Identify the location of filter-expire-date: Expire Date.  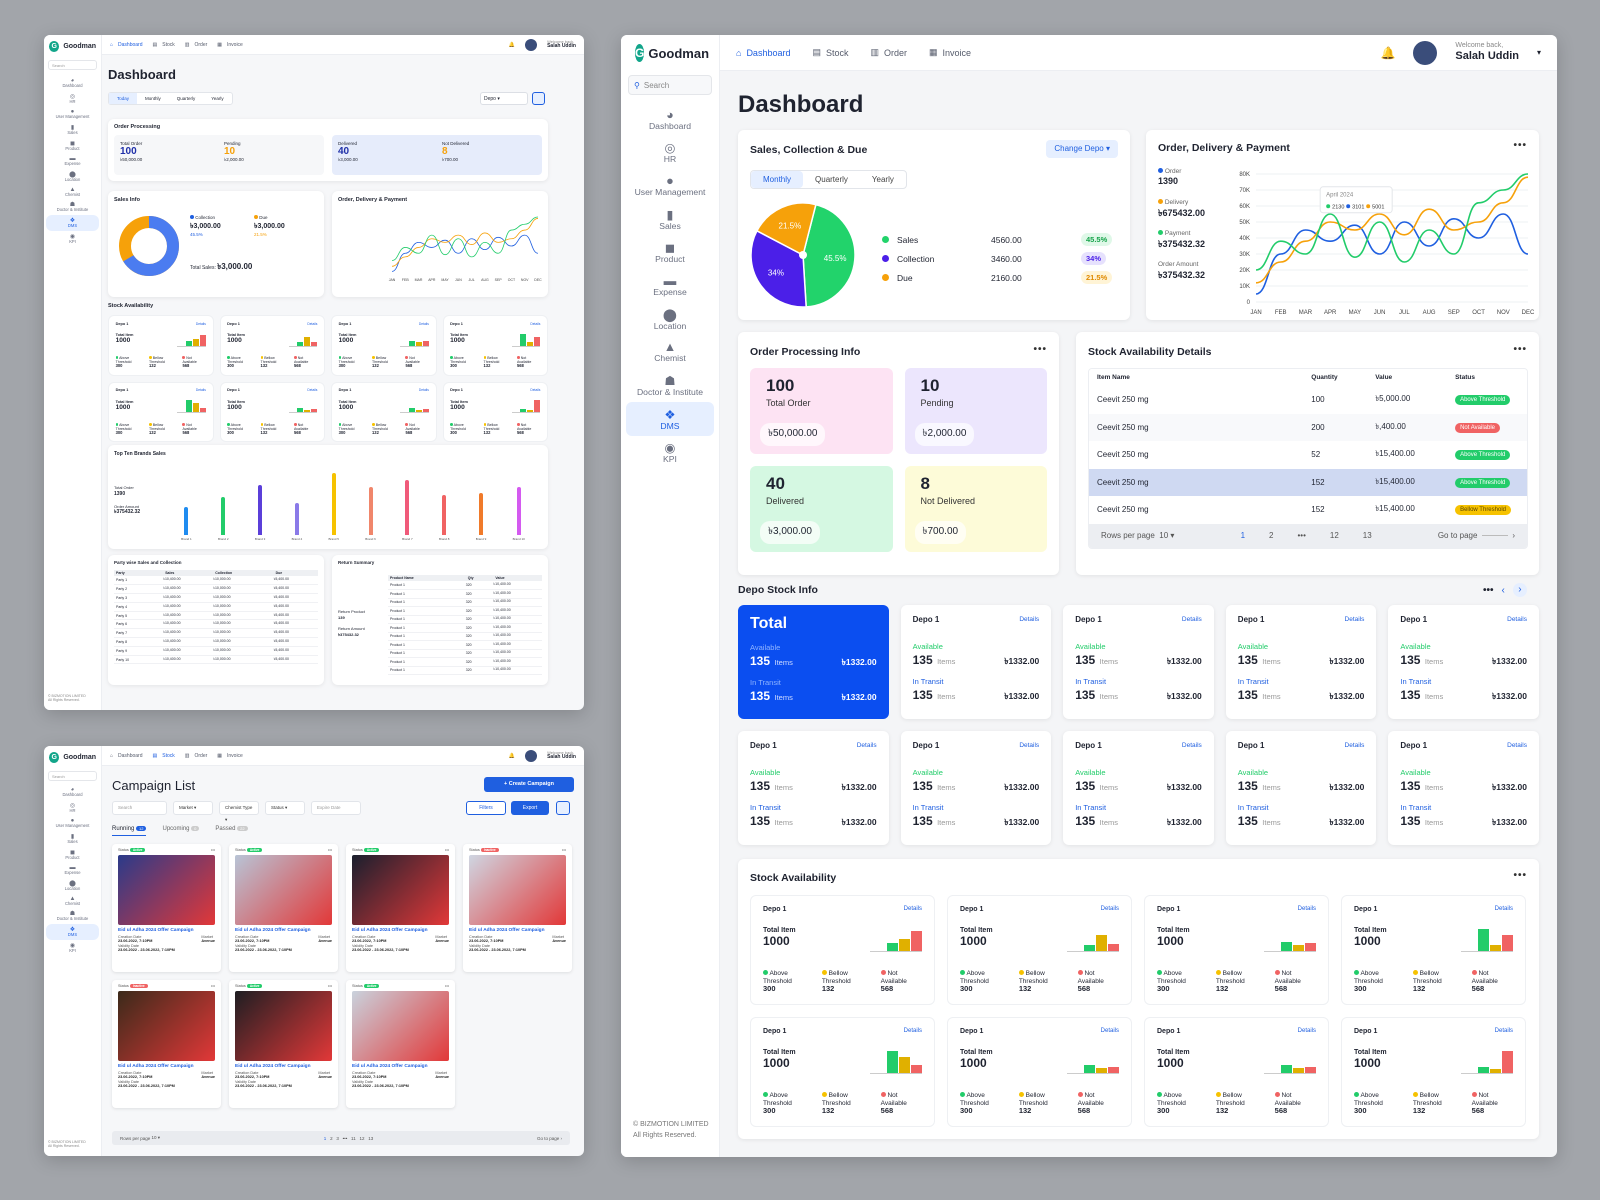
(336, 808).